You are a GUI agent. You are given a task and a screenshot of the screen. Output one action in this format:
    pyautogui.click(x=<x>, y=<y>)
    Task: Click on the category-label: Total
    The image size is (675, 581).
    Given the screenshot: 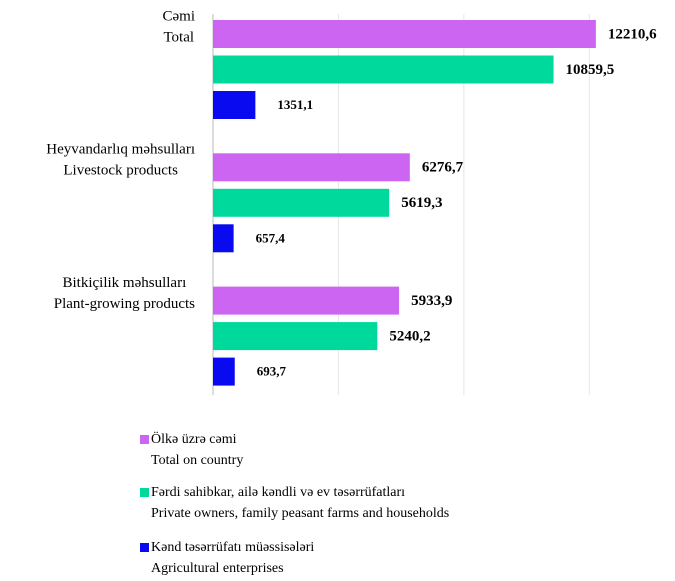 What is the action you would take?
    pyautogui.click(x=178, y=37)
    